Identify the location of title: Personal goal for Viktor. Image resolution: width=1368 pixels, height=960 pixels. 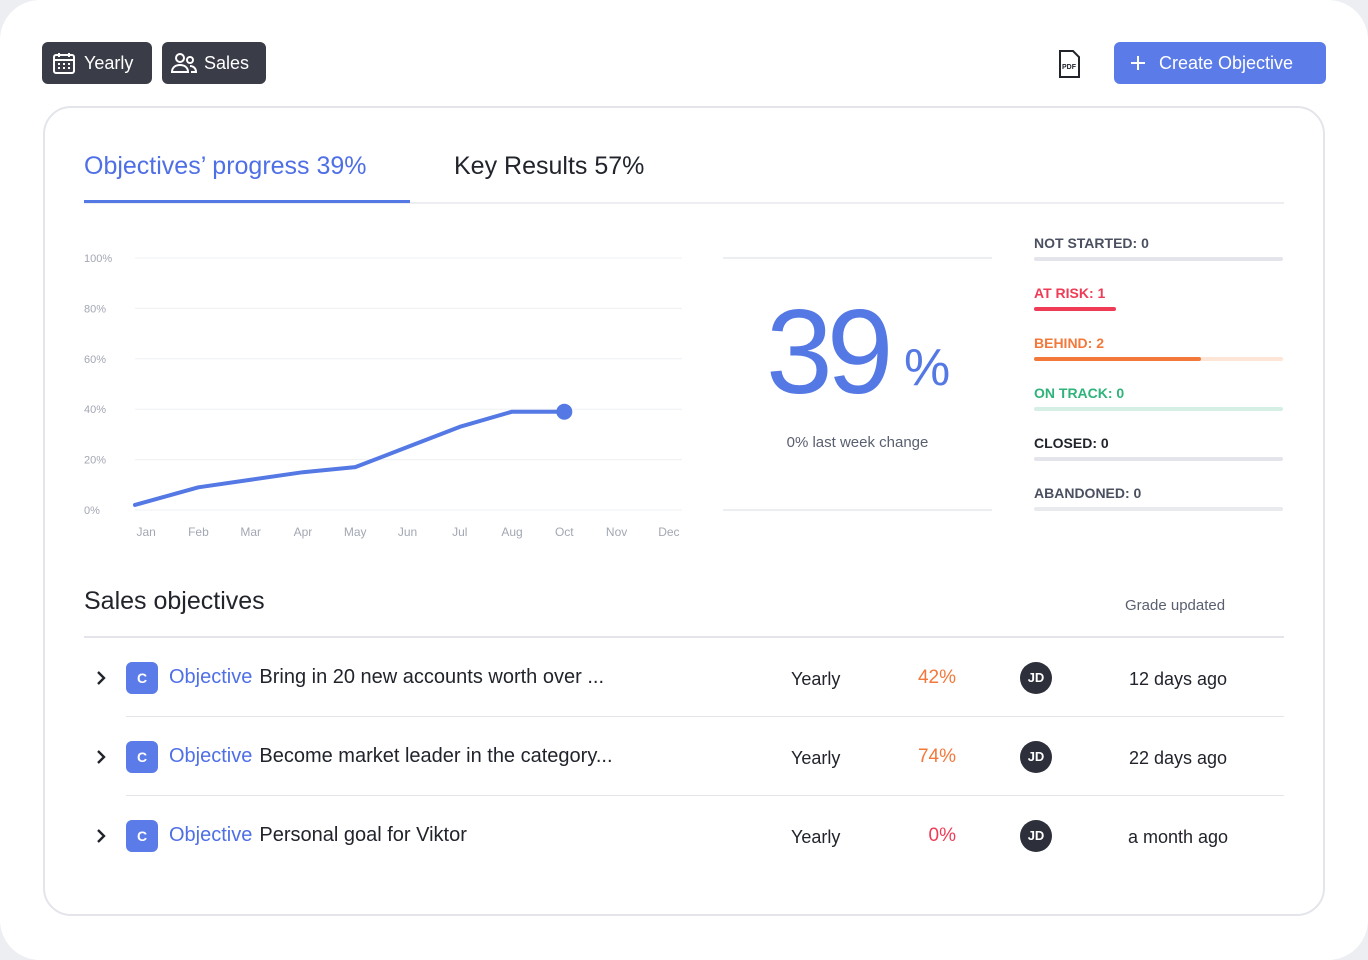
(363, 835).